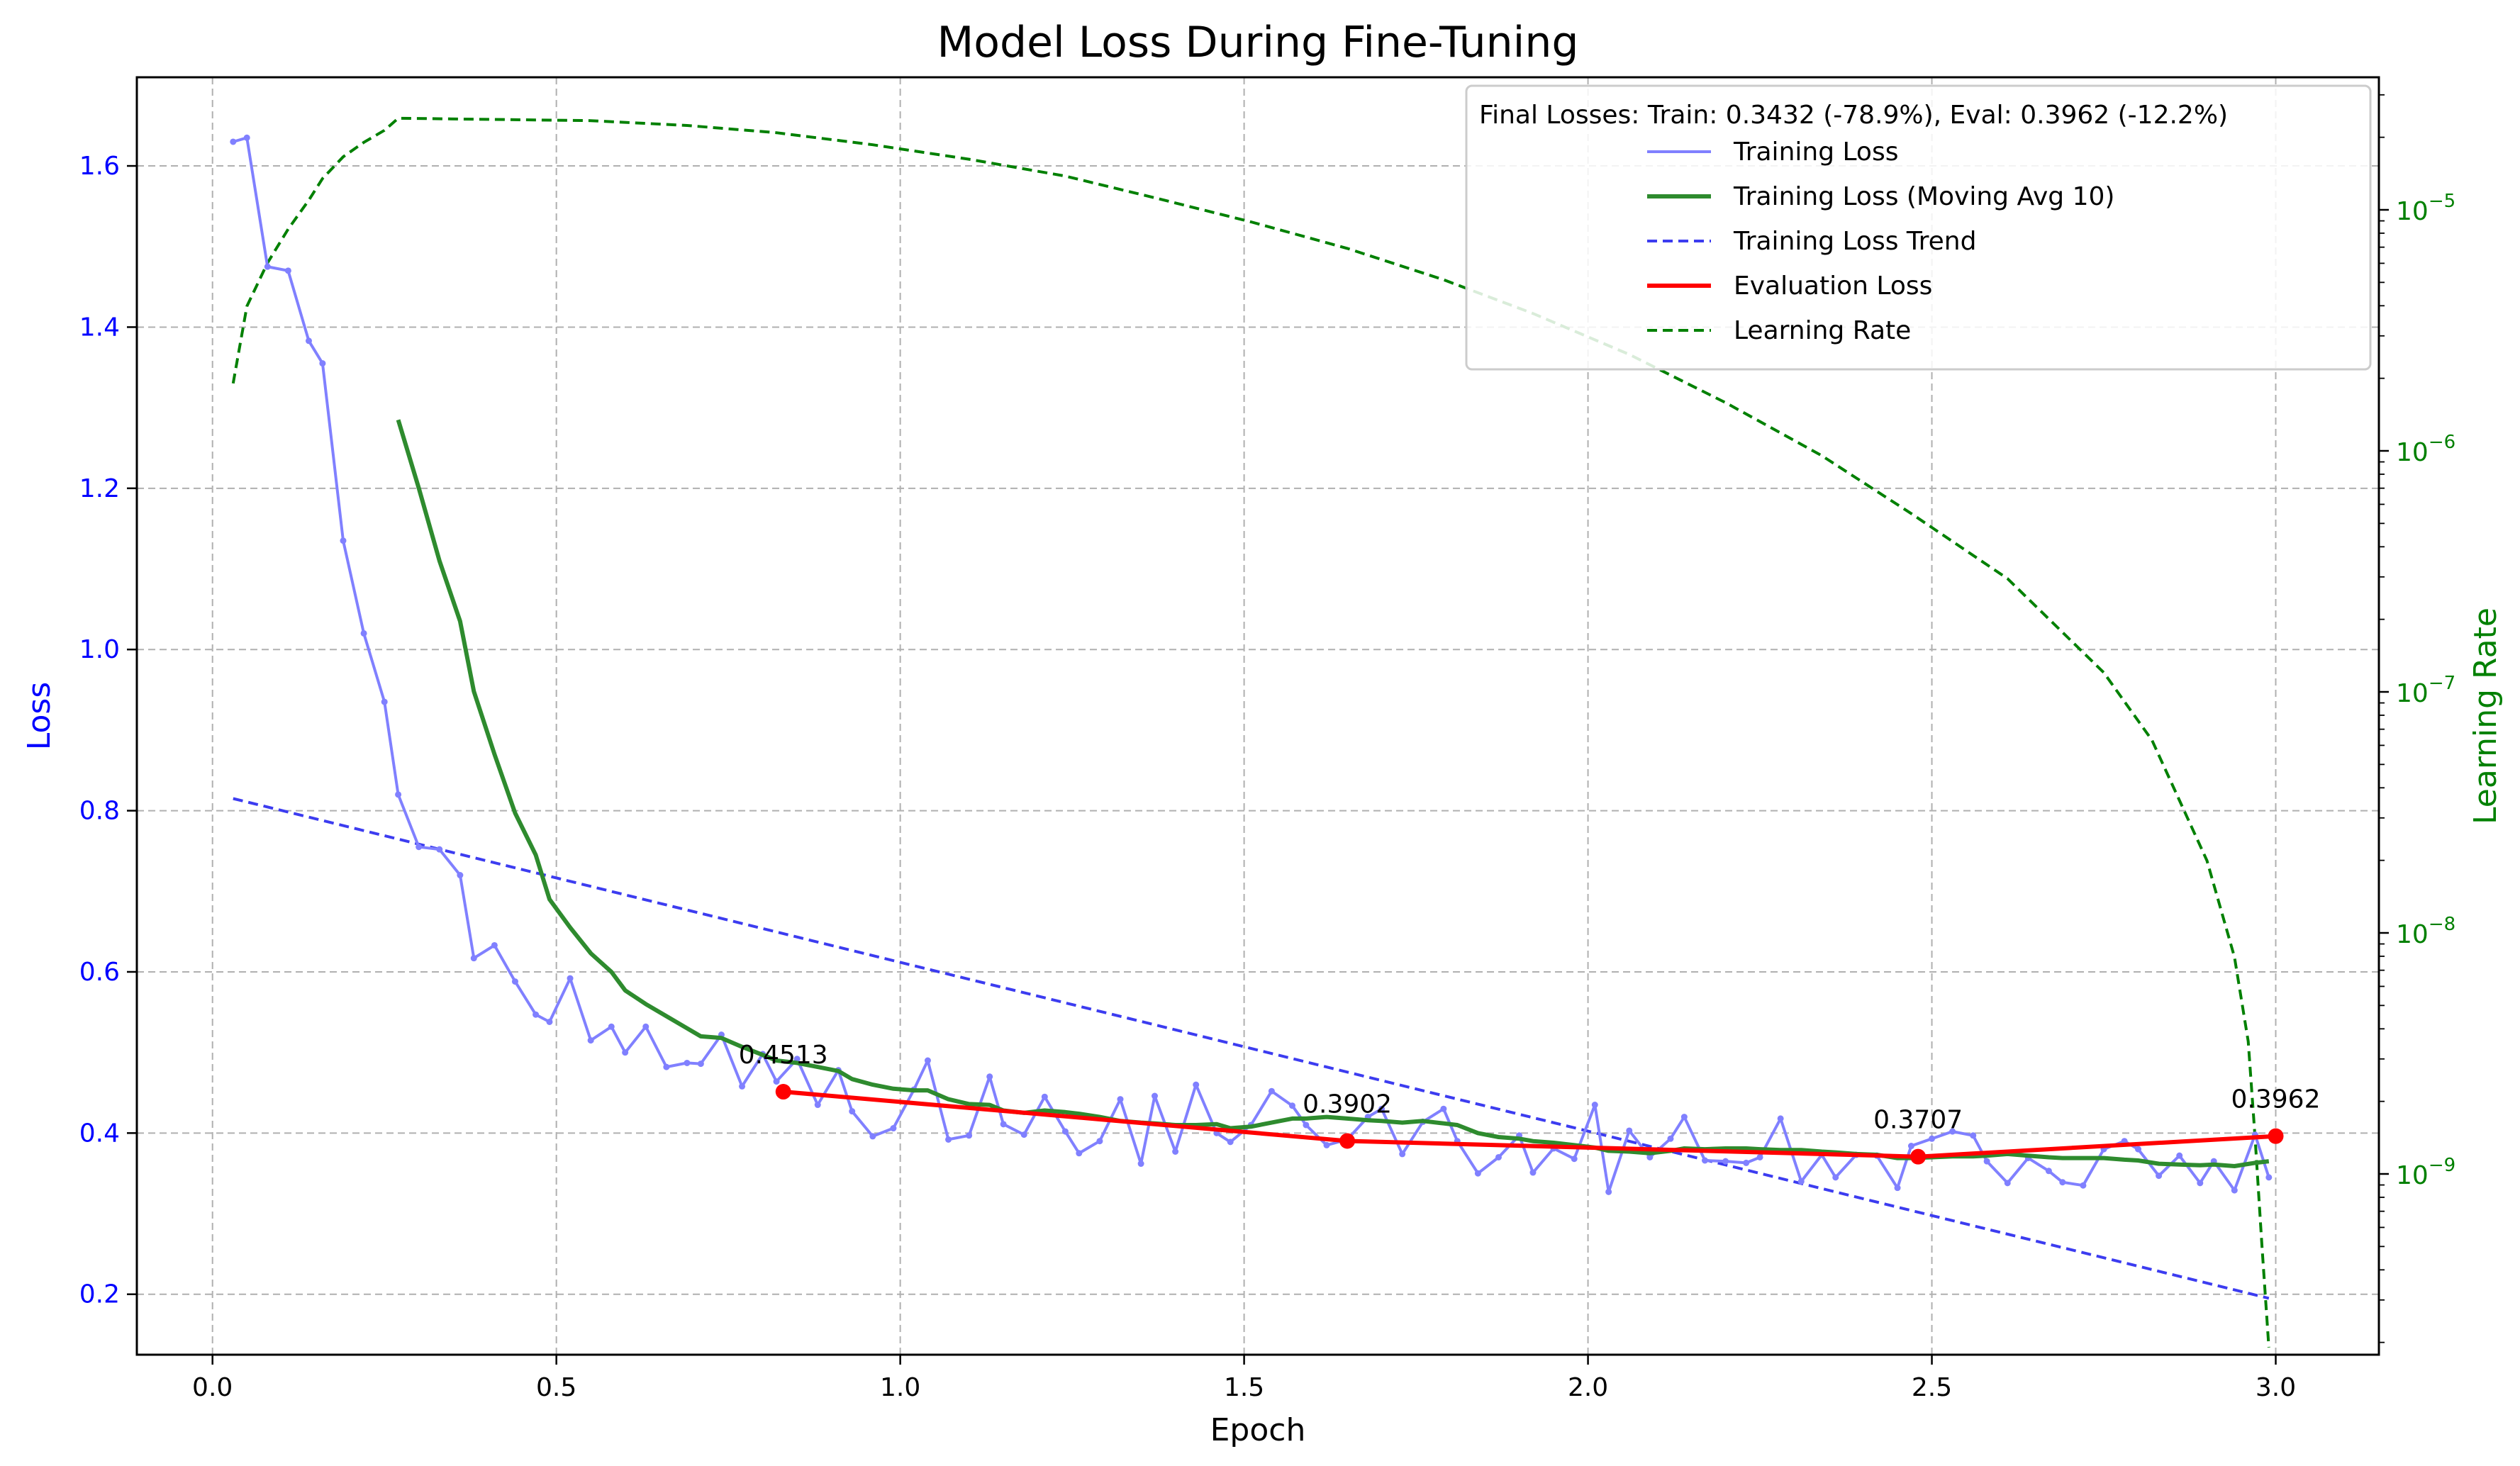 The image size is (2520, 1466). What do you see at coordinates (900, 1387) in the screenshot?
I see `x-tick-label: 1.0` at bounding box center [900, 1387].